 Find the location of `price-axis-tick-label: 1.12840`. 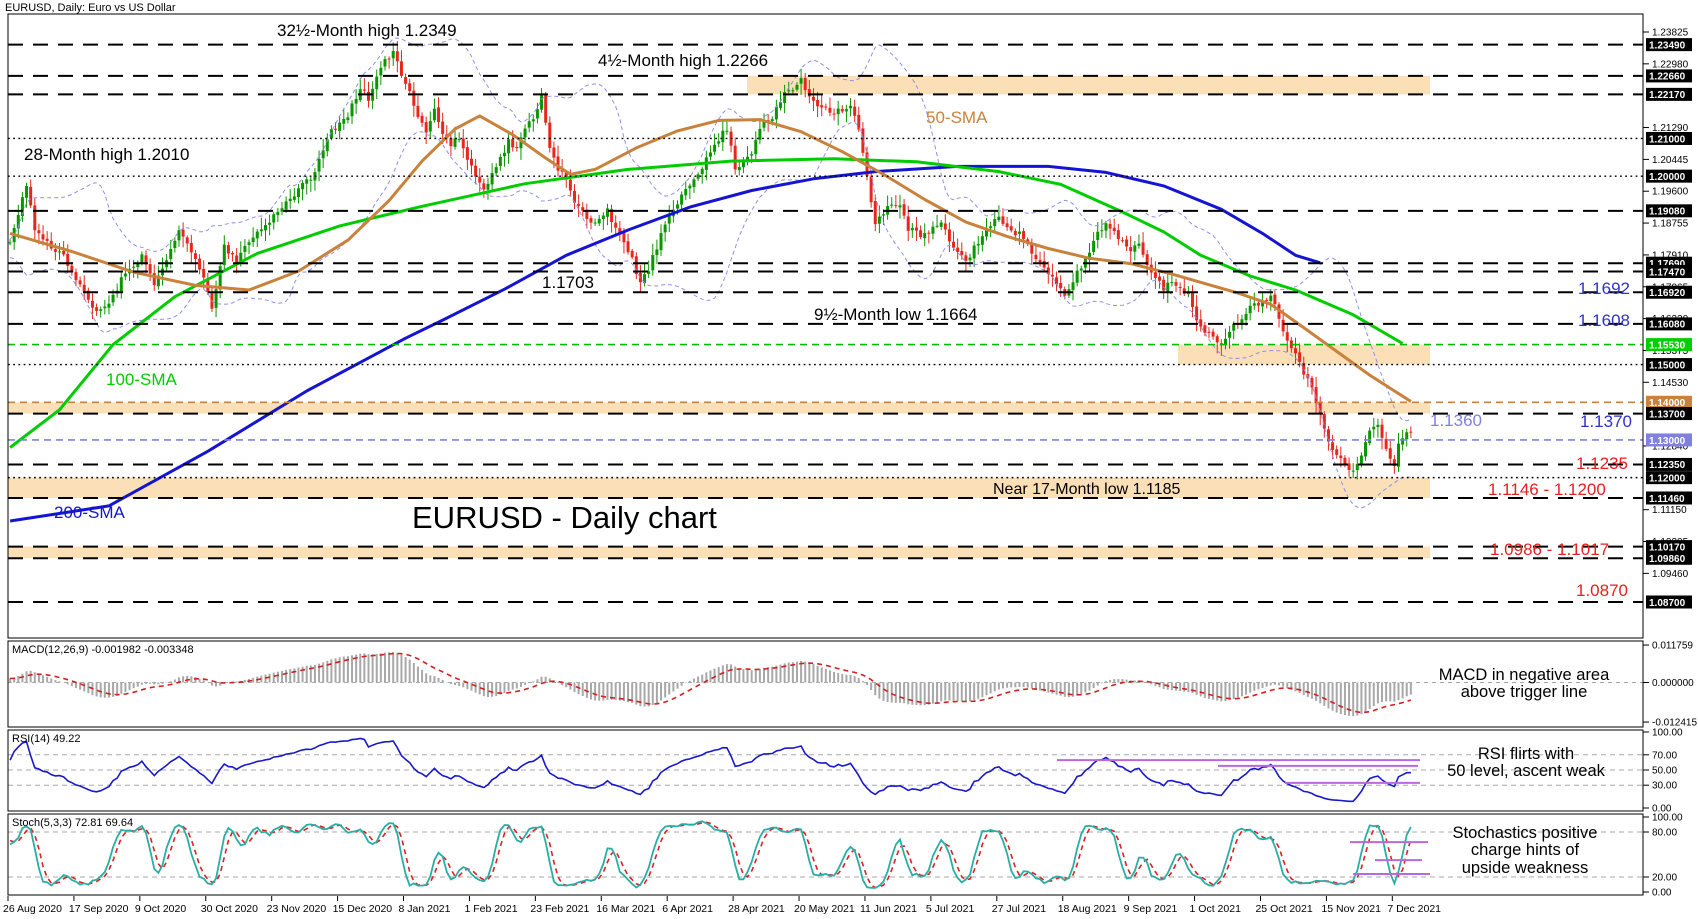

price-axis-tick-label: 1.12840 is located at coordinates (1670, 446).